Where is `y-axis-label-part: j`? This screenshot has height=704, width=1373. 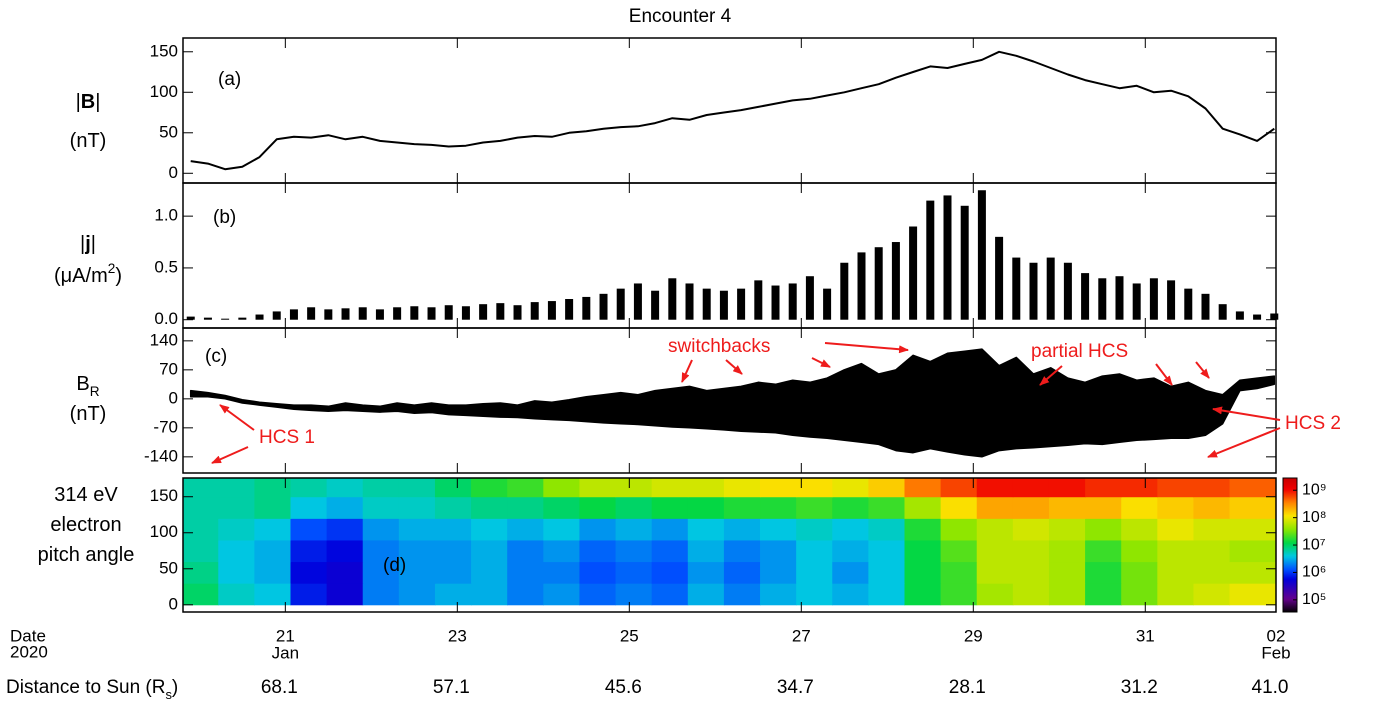
y-axis-label-part: j is located at coordinates (87, 244).